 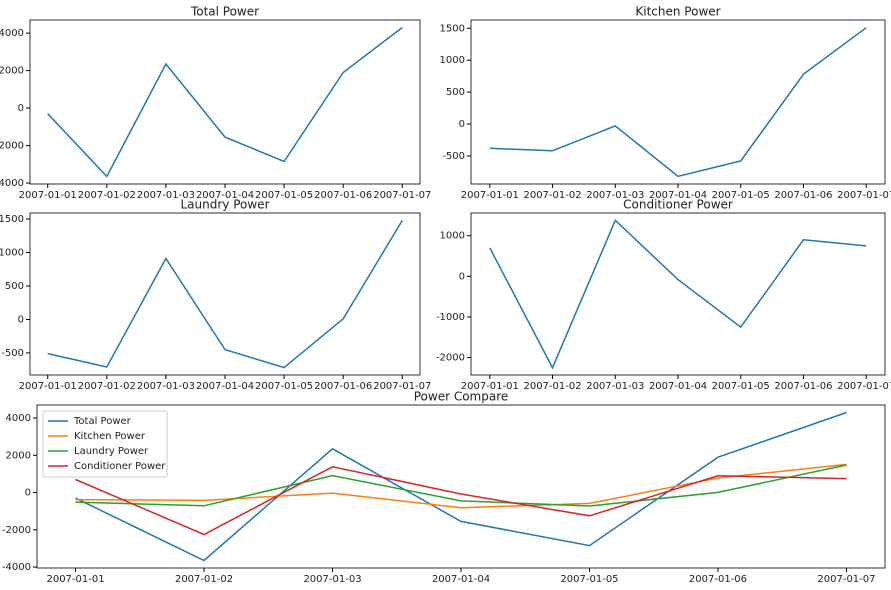 What do you see at coordinates (225, 205) in the screenshot?
I see `chart-title: Laundry Power` at bounding box center [225, 205].